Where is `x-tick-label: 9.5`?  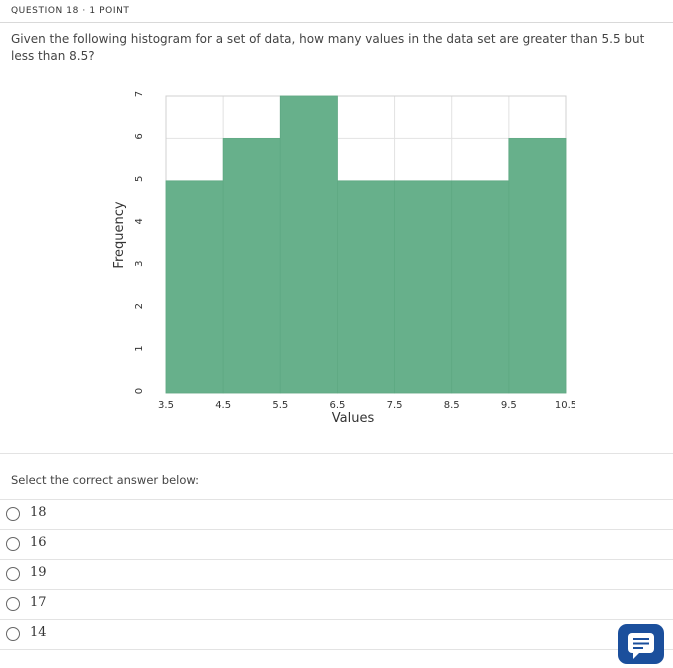
x-tick-label: 9.5 is located at coordinates (509, 405).